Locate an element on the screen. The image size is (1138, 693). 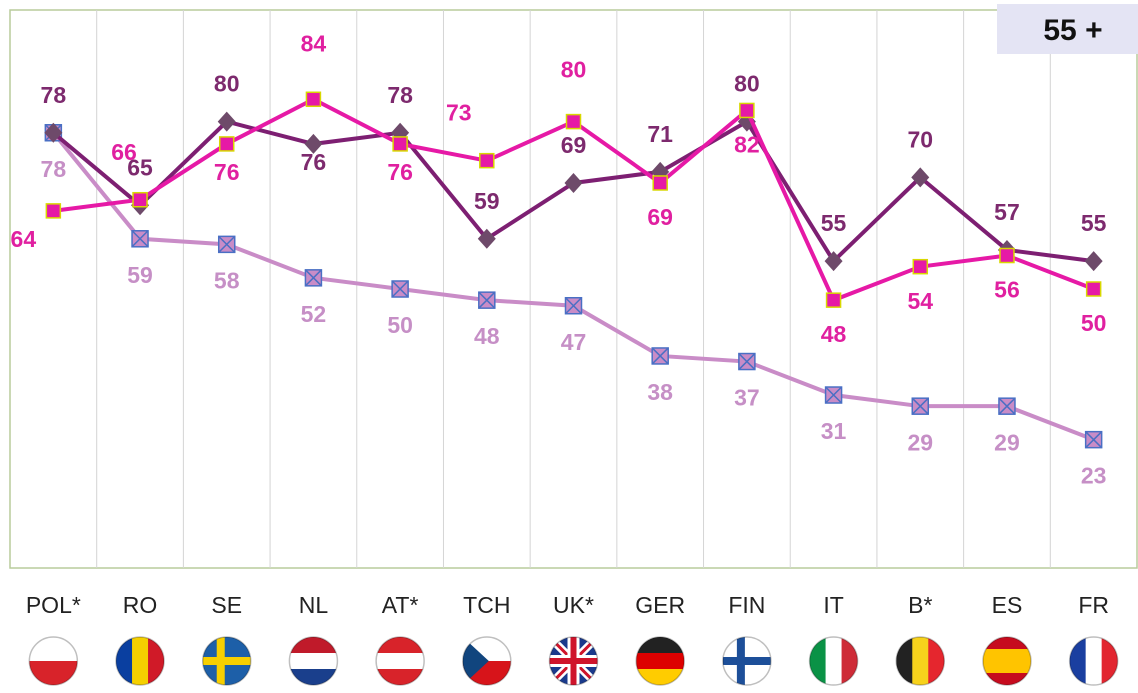
data-label: 65 is located at coordinates (140, 167).